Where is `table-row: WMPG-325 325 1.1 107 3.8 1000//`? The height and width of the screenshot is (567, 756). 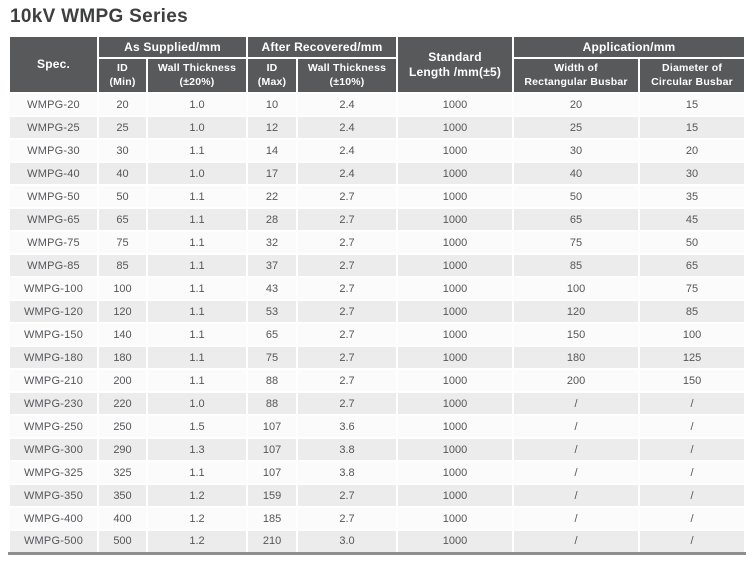 table-row: WMPG-325 325 1.1 107 3.8 1000// is located at coordinates (377, 472).